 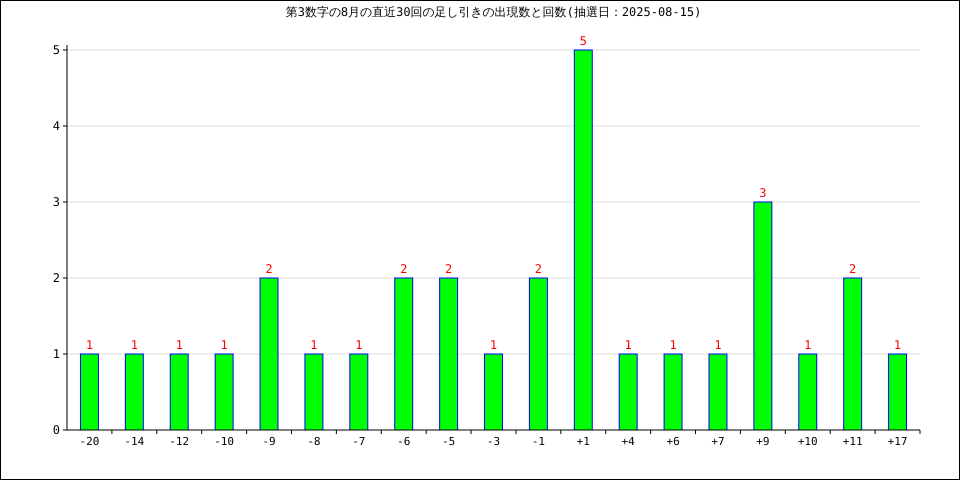 I want to click on y-tick-label: 3, so click(x=56, y=202).